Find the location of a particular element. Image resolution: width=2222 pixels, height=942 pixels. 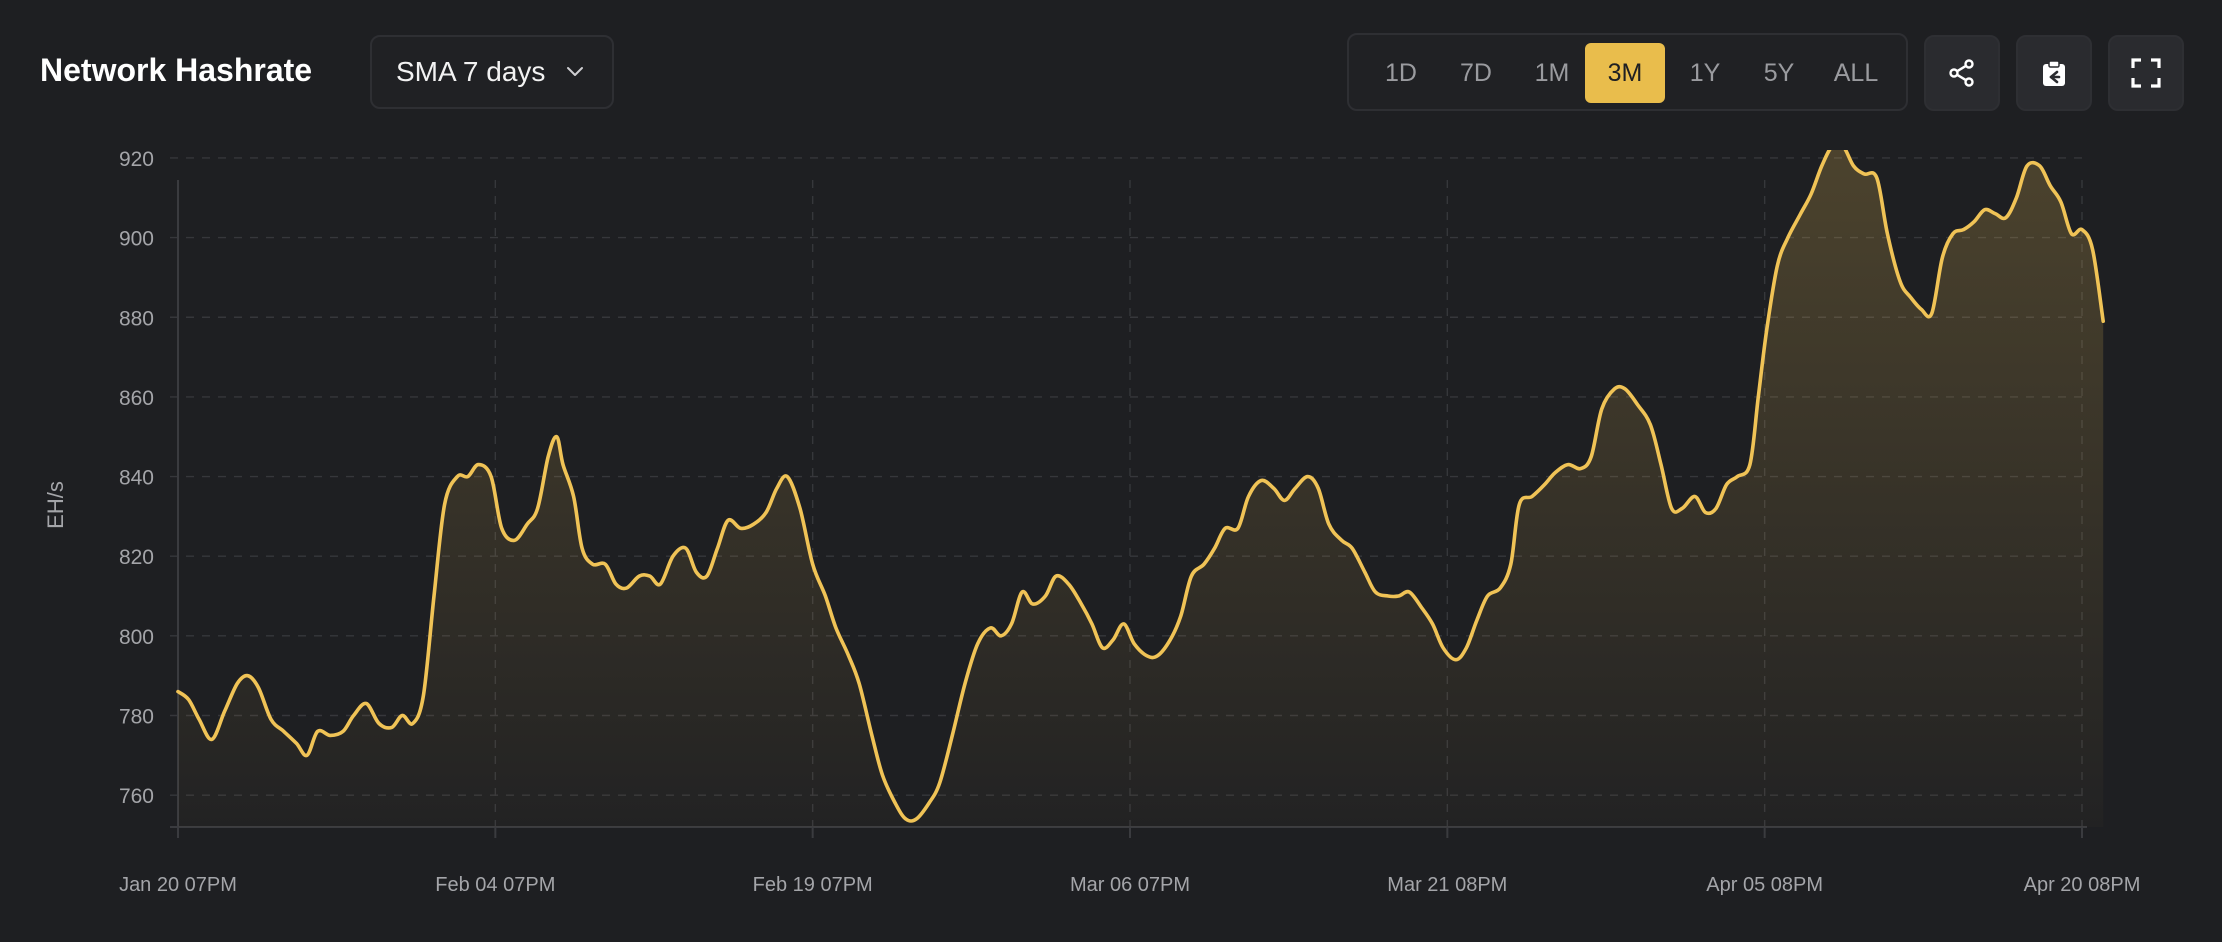

fullscreen-icon is located at coordinates (2146, 73).